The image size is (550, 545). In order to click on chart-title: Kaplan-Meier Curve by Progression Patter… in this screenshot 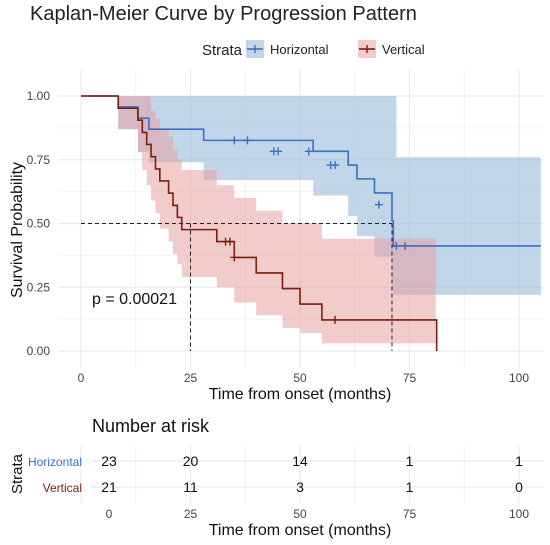, I will do `click(223, 14)`.